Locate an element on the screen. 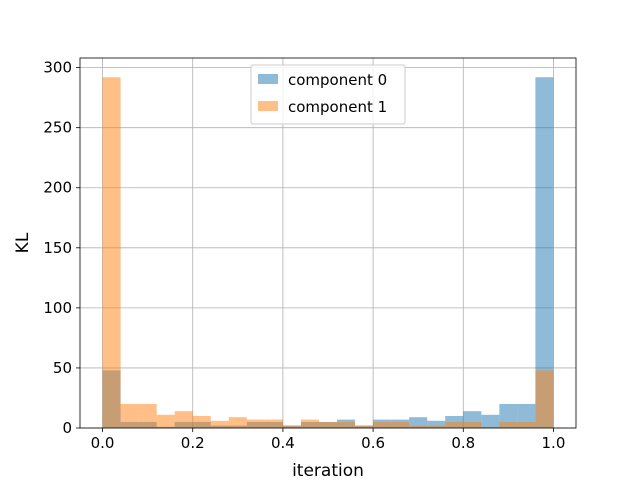  x-tick-label: 0.2 is located at coordinates (193, 443).